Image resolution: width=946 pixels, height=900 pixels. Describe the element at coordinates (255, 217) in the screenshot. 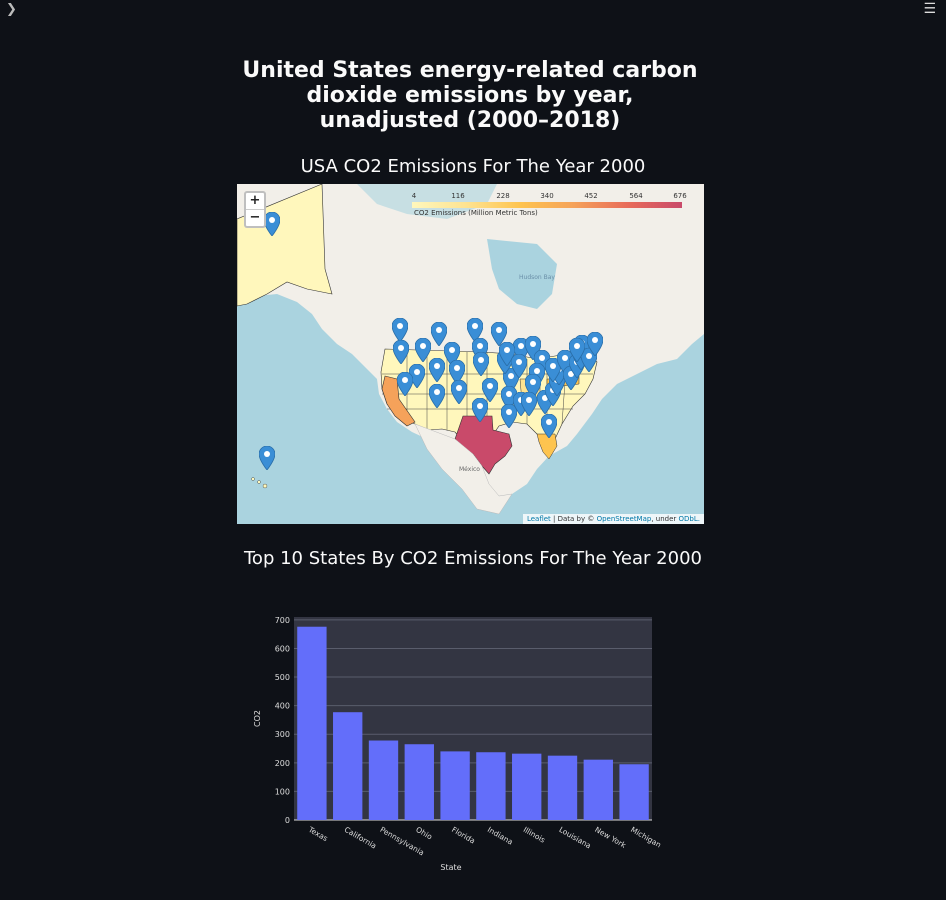

I see `zoom-out-button: −` at that location.